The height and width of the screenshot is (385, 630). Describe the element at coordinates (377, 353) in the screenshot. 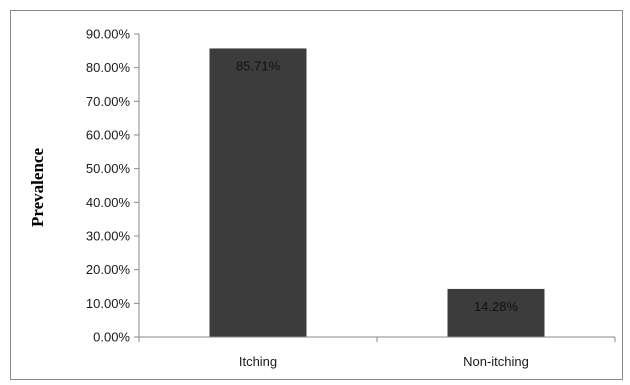

I see `x-axis-categories: Itching Non-itching` at that location.